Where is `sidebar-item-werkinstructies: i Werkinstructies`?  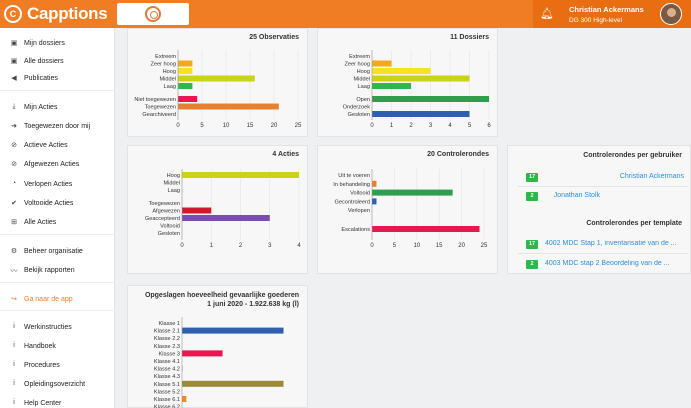 sidebar-item-werkinstructies: i Werkinstructies is located at coordinates (57, 328).